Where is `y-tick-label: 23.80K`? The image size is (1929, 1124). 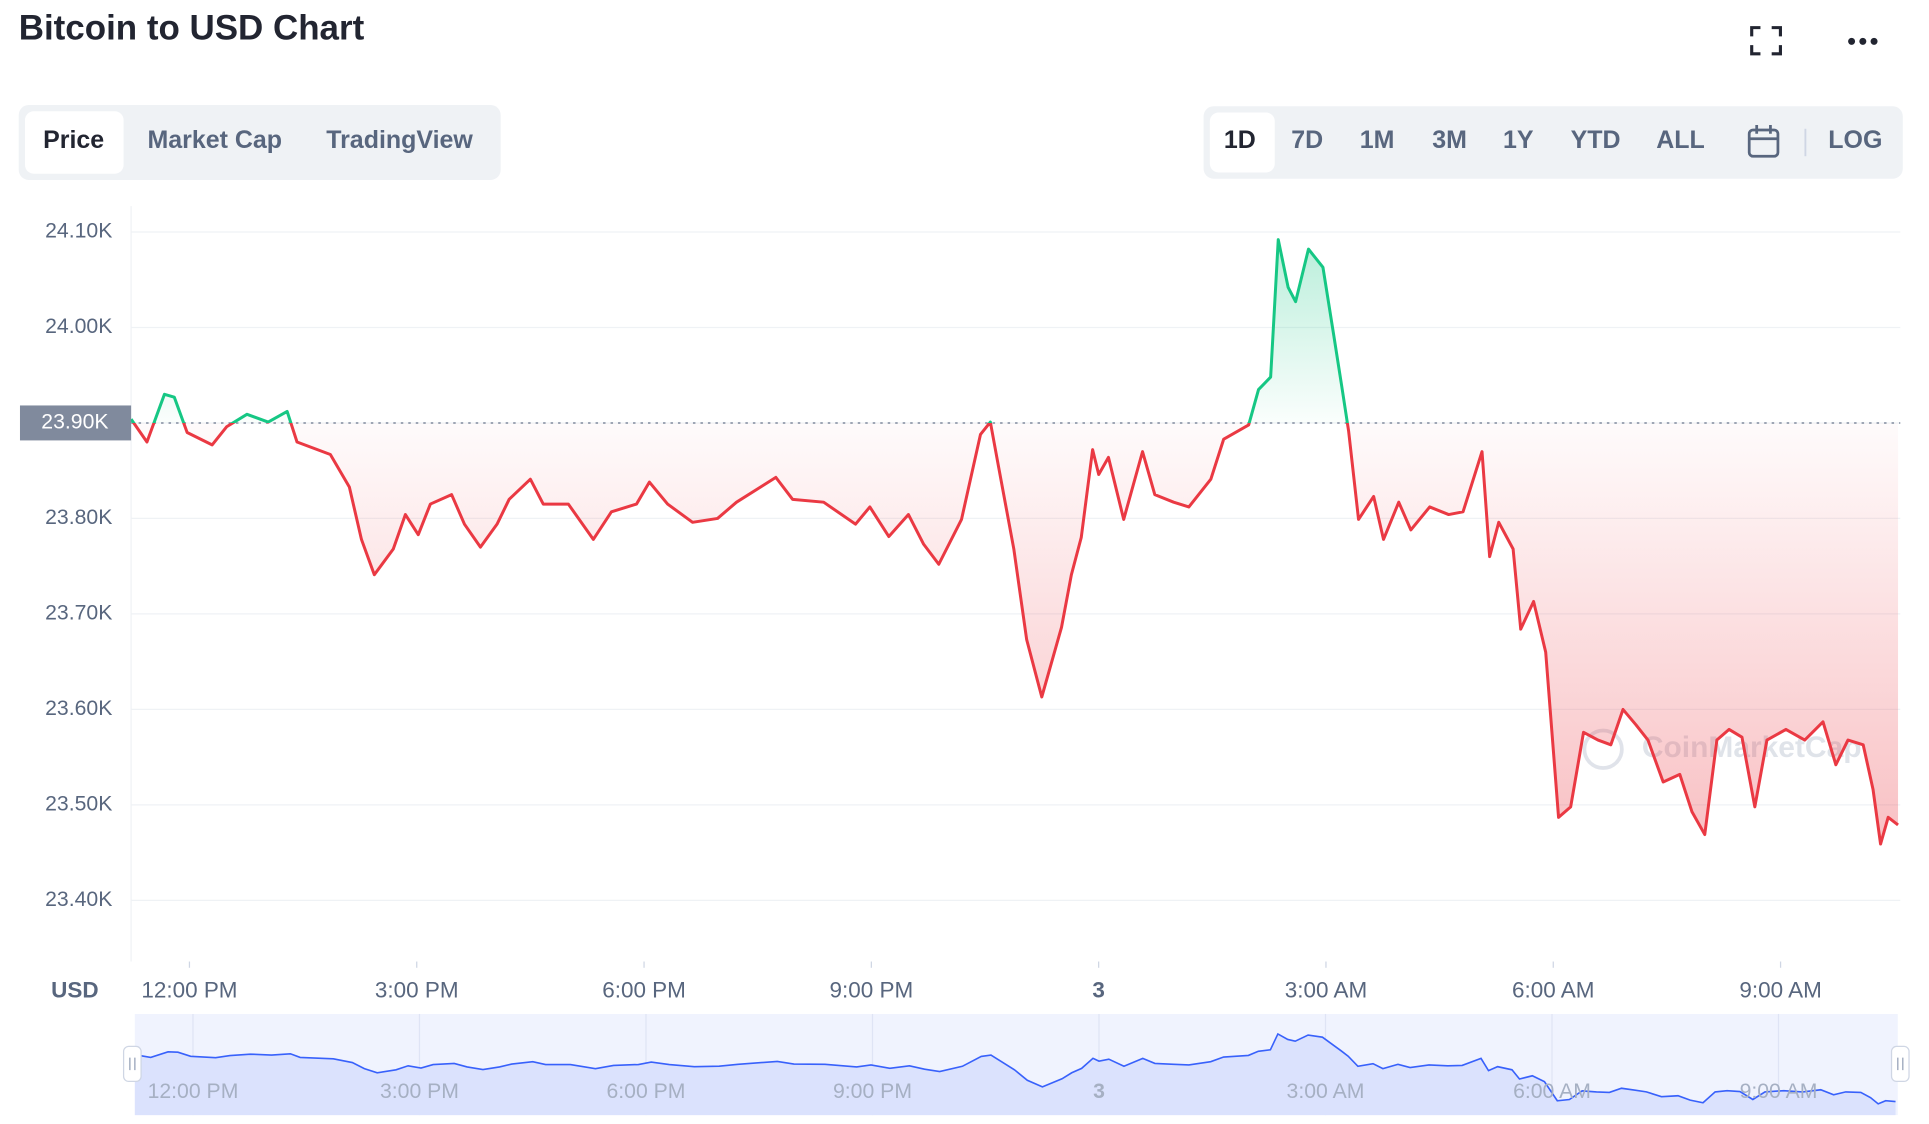 y-tick-label: 23.80K is located at coordinates (78, 517).